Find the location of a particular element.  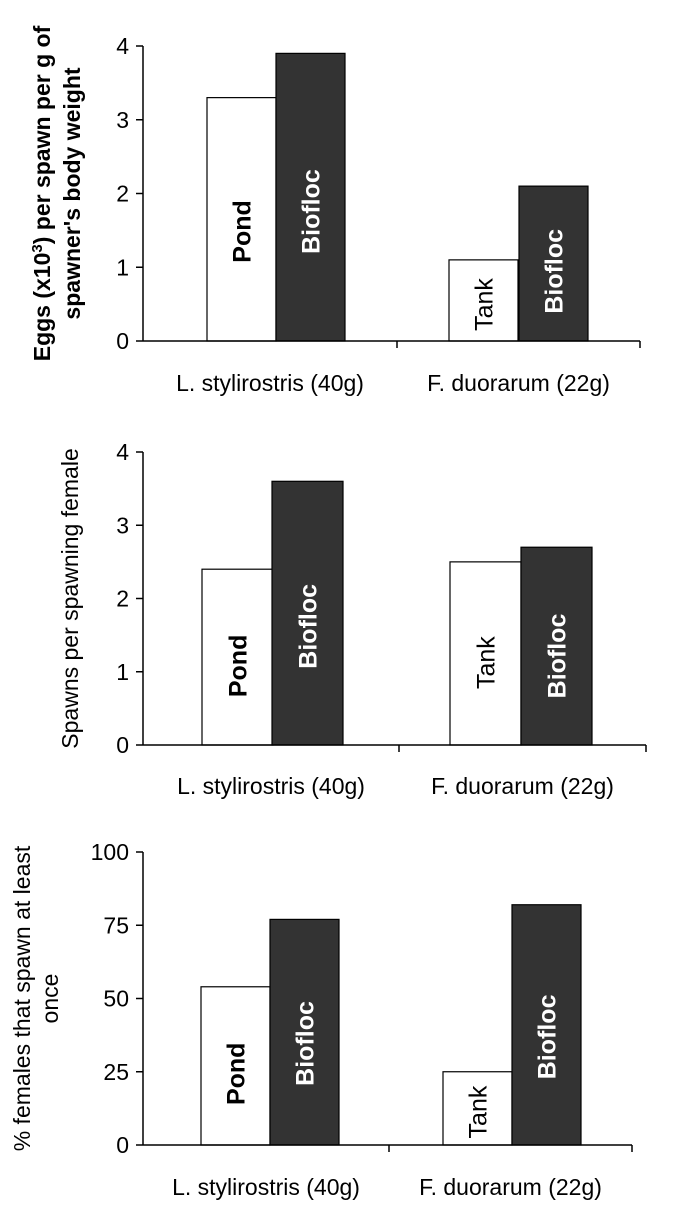

y-tick-label: 50 is located at coordinates (116, 999).